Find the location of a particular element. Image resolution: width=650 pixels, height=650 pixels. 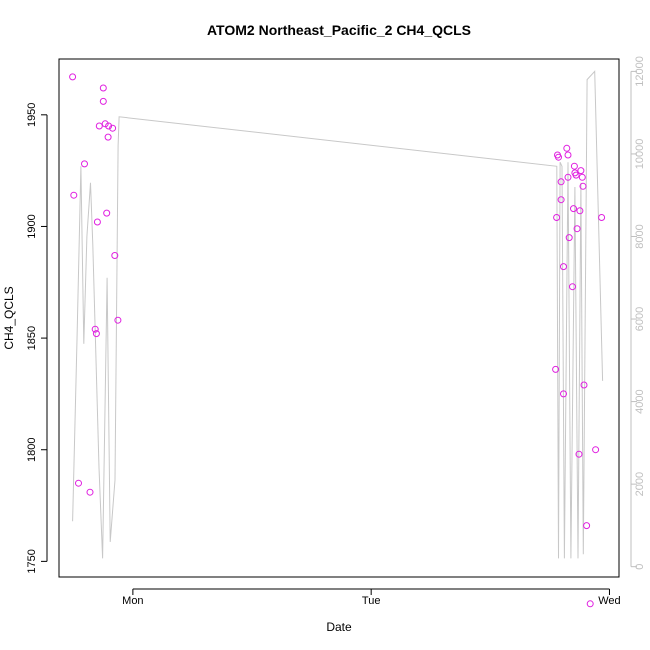

y-axis-left: 1750 1800 1850 1900 1950 is located at coordinates (37, 338).